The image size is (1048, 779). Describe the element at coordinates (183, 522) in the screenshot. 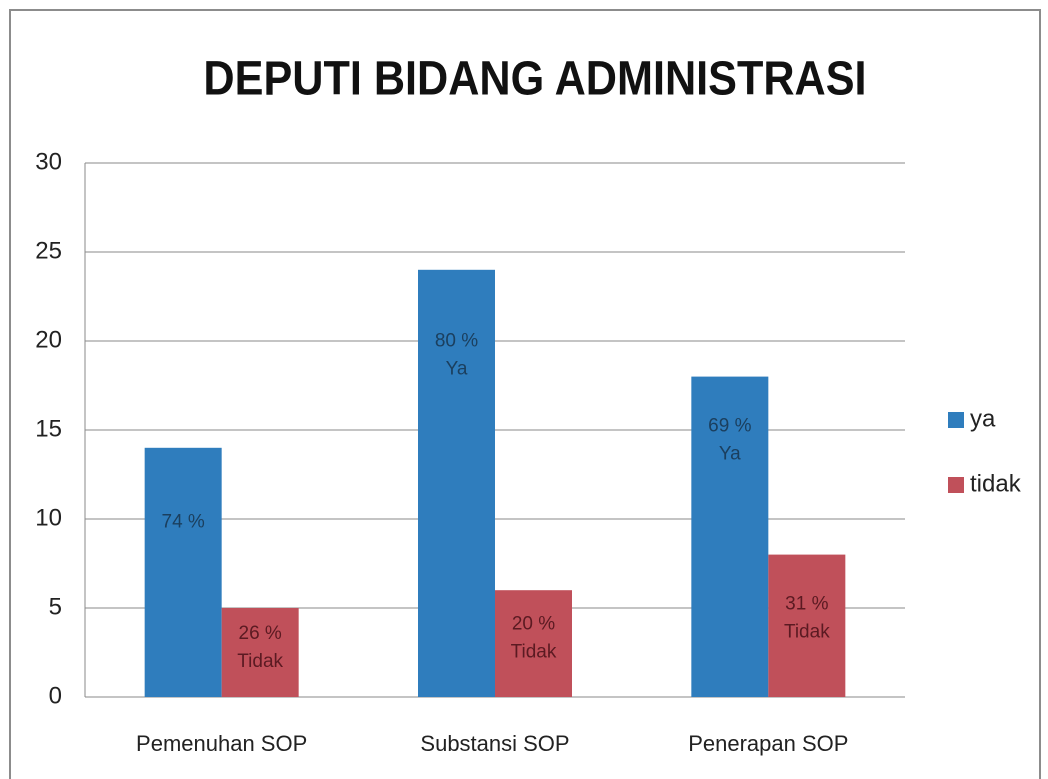

I see `bar-annotation: 74 %` at that location.